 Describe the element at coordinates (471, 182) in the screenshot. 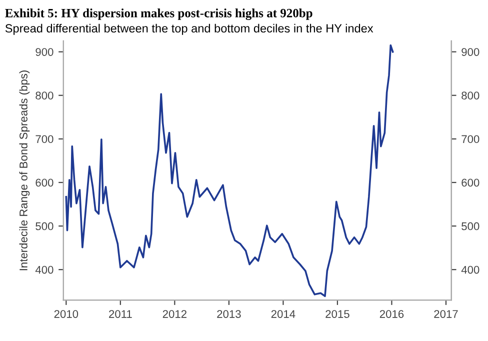

I see `y2-tick-label: 600` at that location.